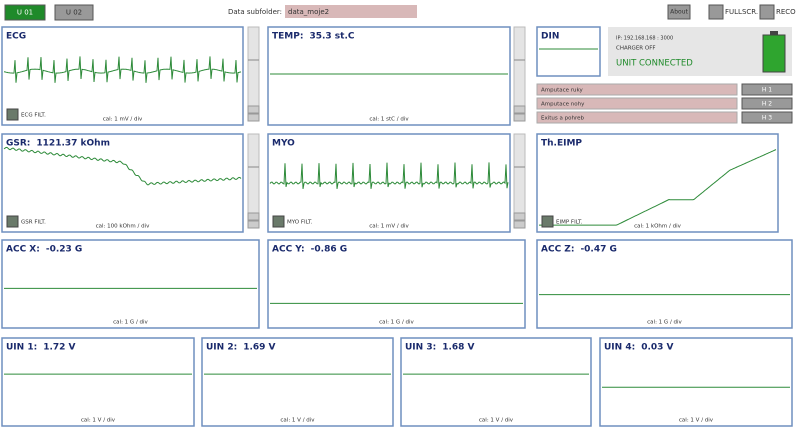  I want to click on action-button-label: H 3, so click(767, 118).